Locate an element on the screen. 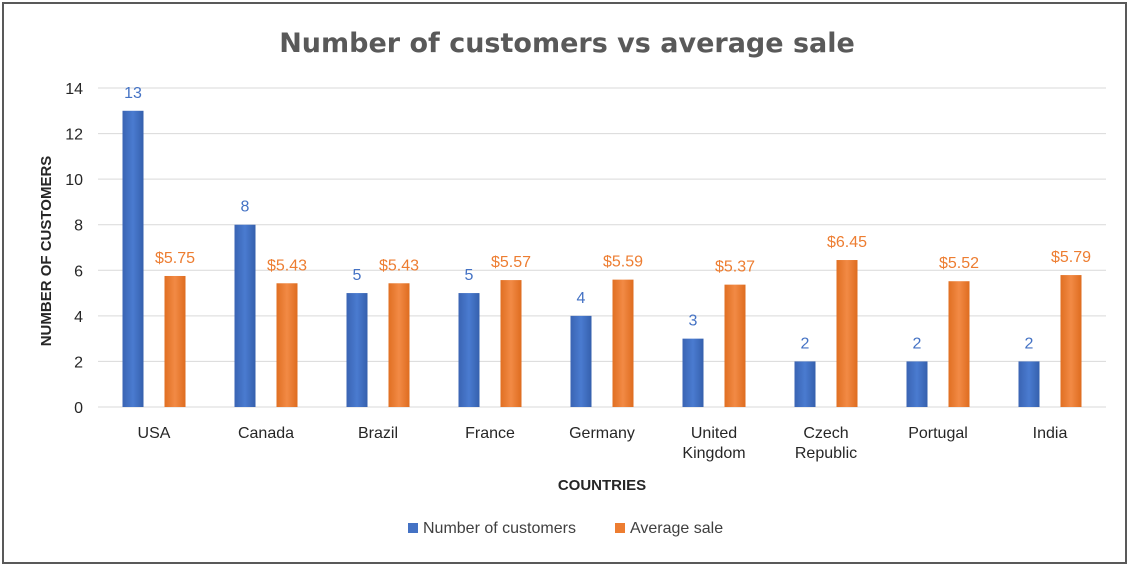 Image resolution: width=1131 pixels, height=568 pixels. x-category-label: Czech Republic is located at coordinates (826, 443).